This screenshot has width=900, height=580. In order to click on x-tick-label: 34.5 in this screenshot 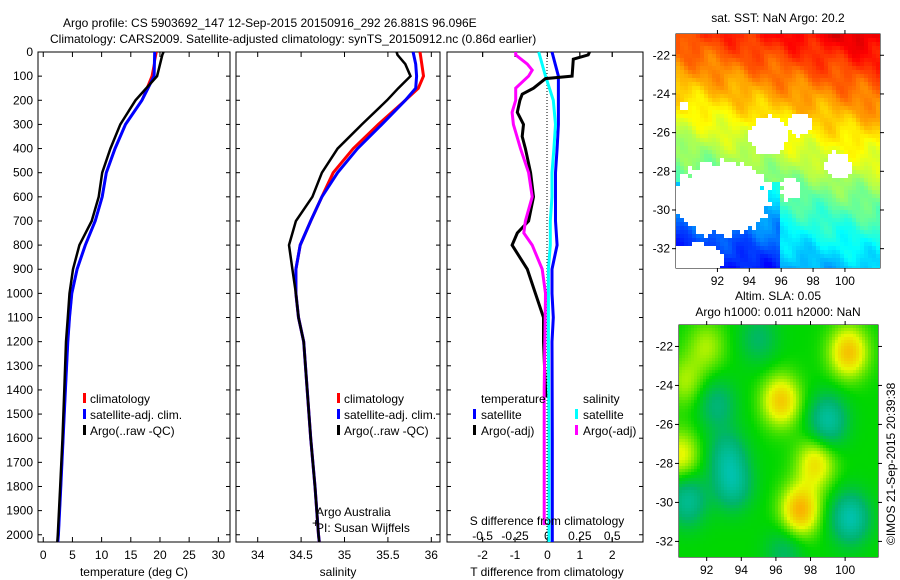, I will do `click(301, 555)`.